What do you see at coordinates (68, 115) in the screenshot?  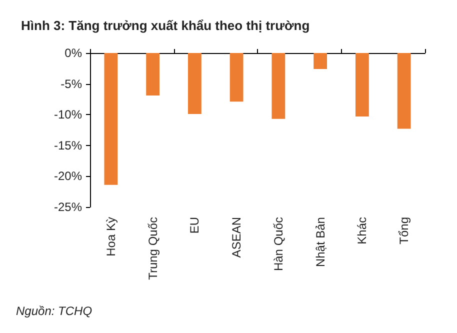 I see `y-tick-label: -10%` at bounding box center [68, 115].